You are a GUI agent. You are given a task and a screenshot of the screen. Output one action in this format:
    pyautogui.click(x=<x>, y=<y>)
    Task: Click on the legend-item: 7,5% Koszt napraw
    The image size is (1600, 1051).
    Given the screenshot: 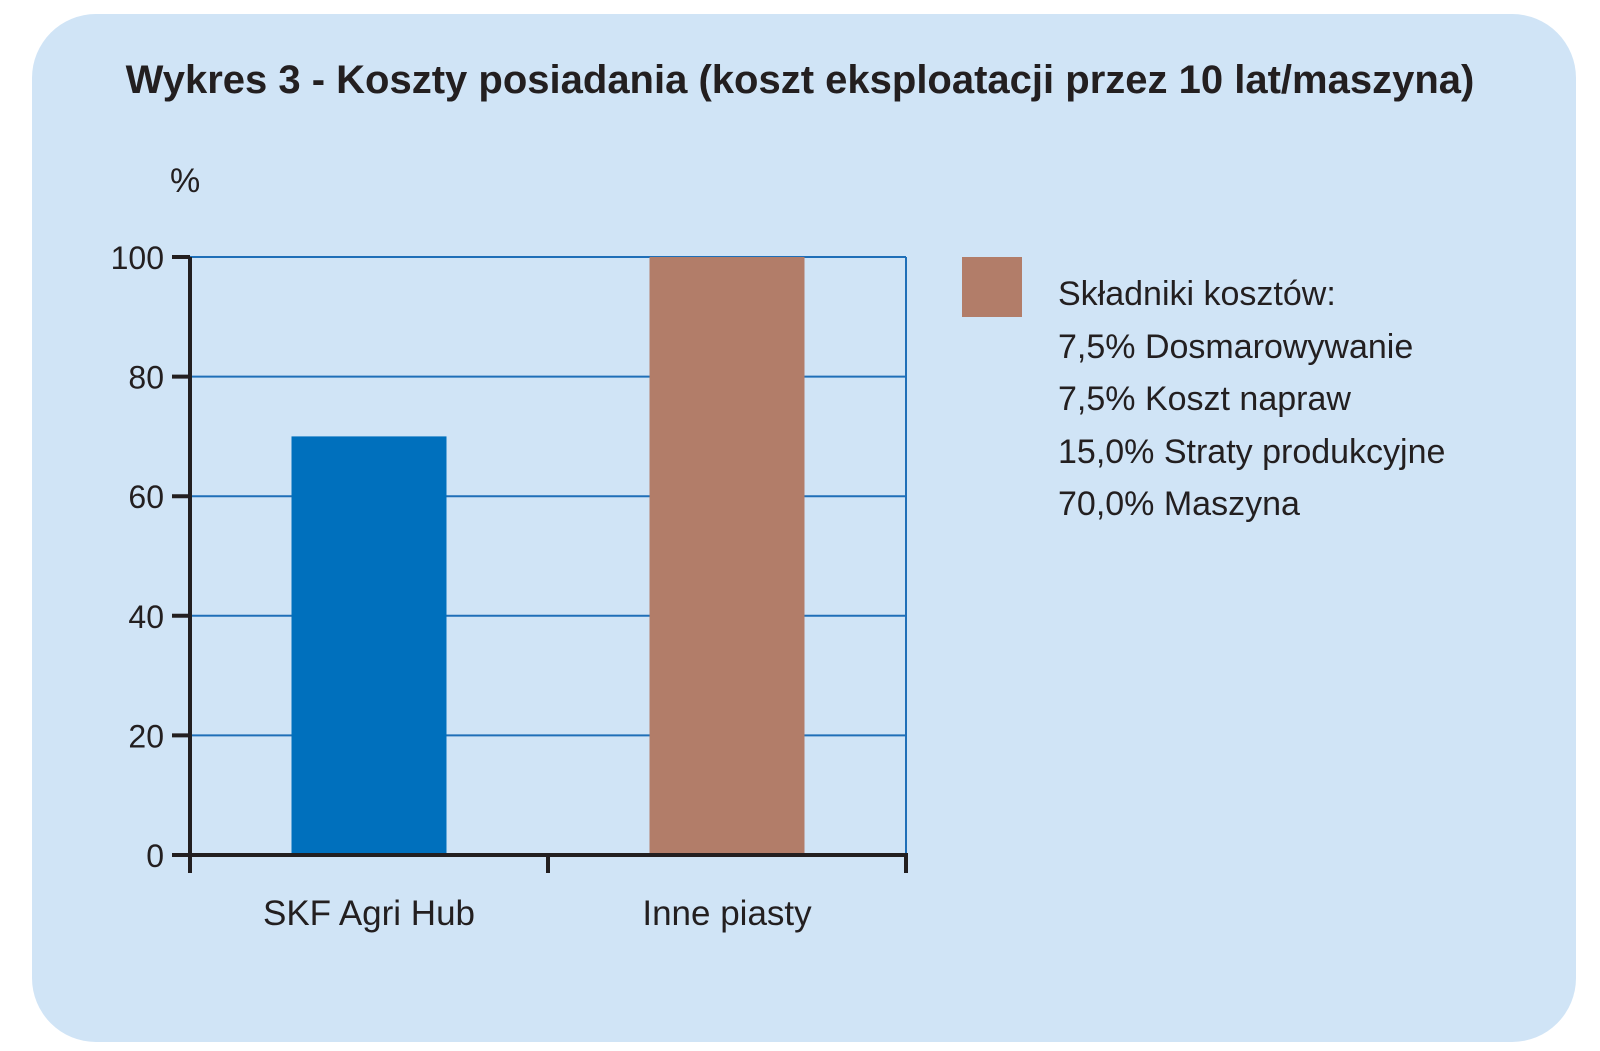 What is the action you would take?
    pyautogui.click(x=1204, y=399)
    